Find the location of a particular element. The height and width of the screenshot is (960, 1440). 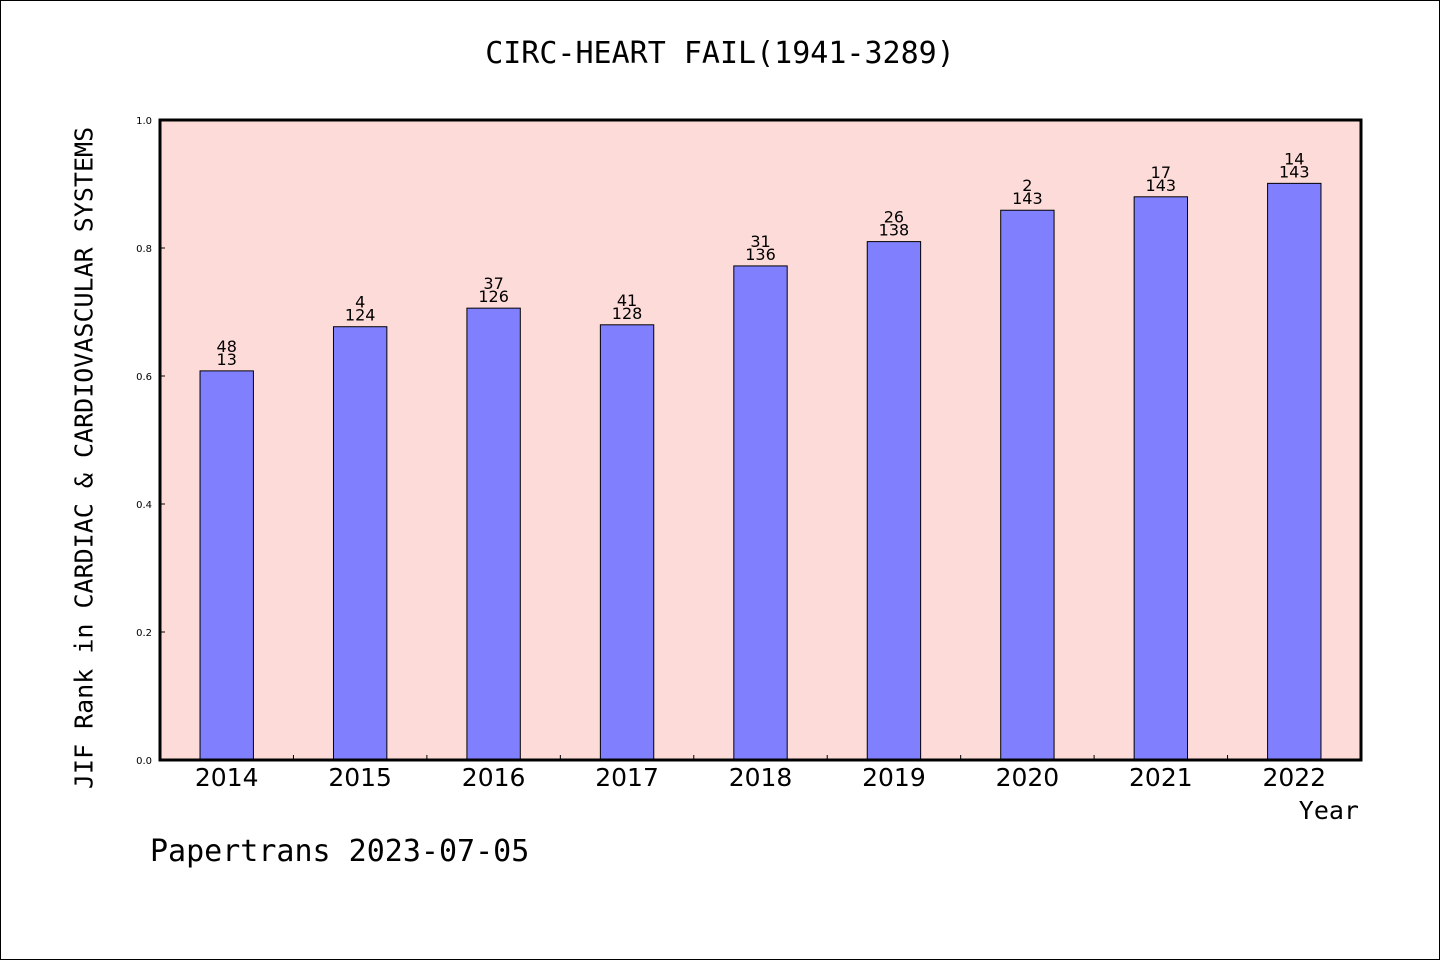

bar-2017 is located at coordinates (627, 542).